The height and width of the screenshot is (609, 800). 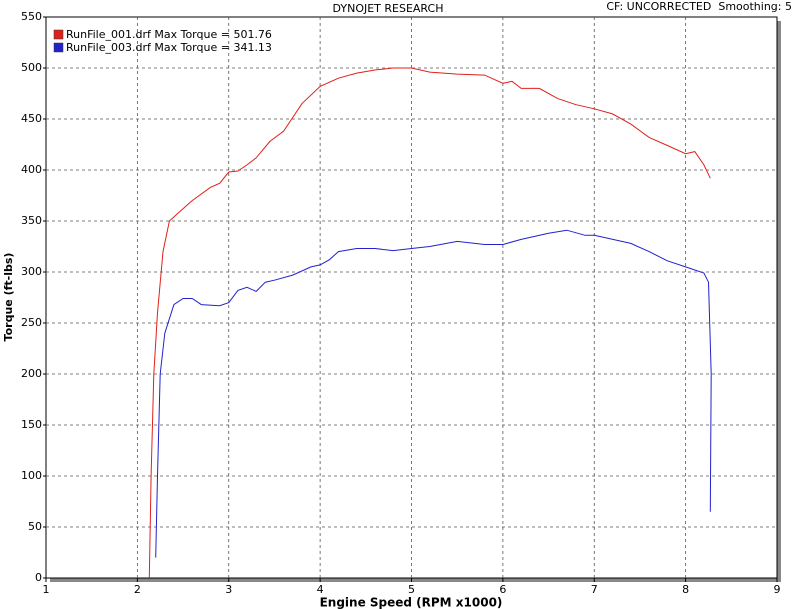 I want to click on x-tick-label: 7, so click(x=594, y=589).